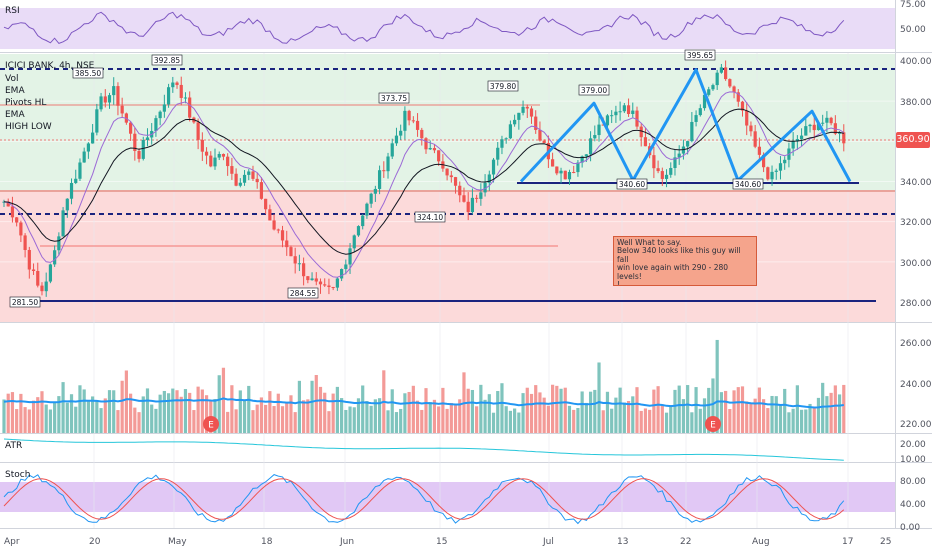  What do you see at coordinates (594, 90) in the screenshot?
I see `svg-text: 379.00` at bounding box center [594, 90].